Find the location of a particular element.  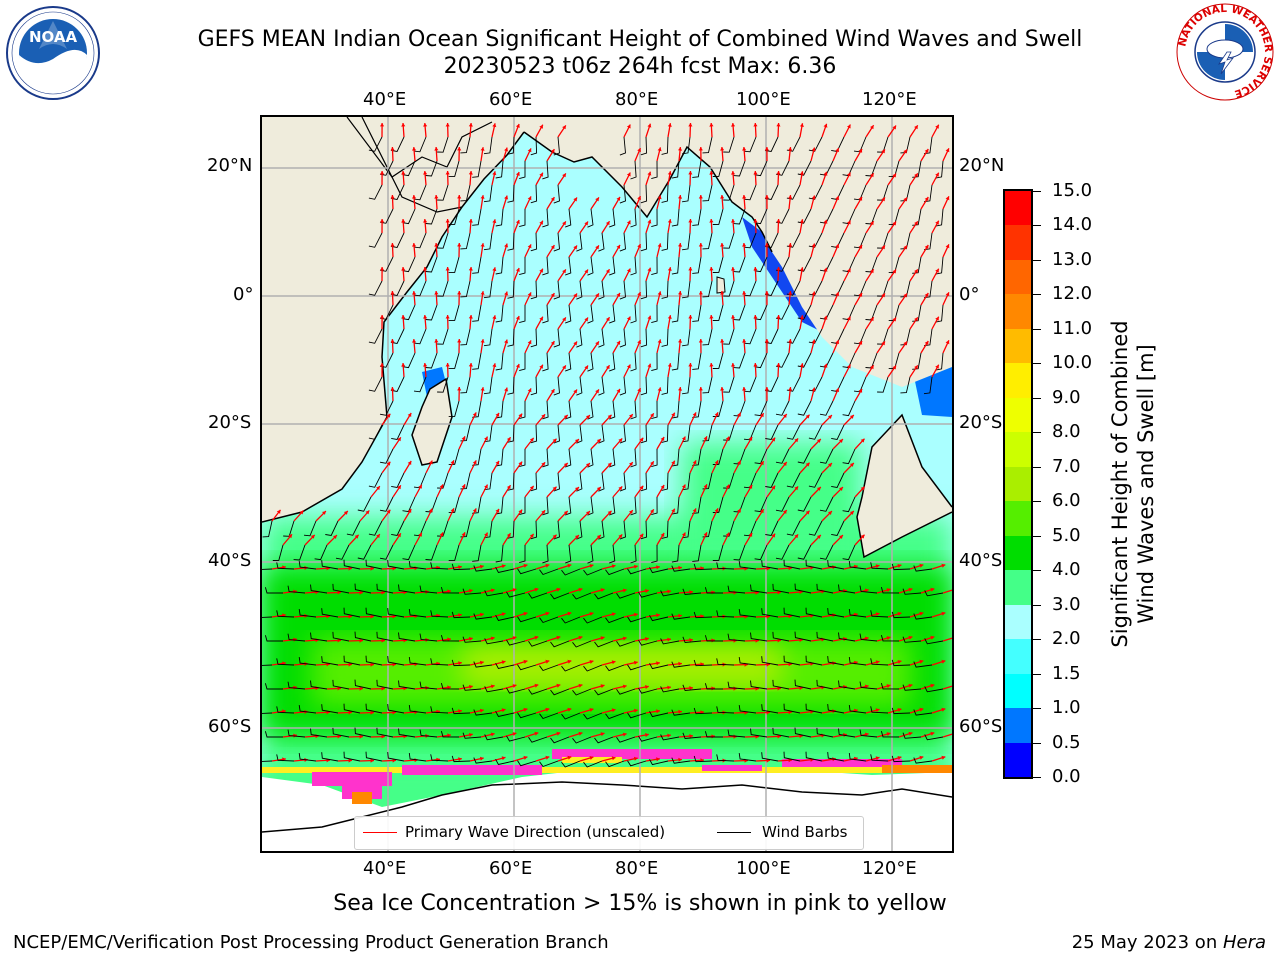

colorbar-tick-mark is located at coordinates (1037, 536).